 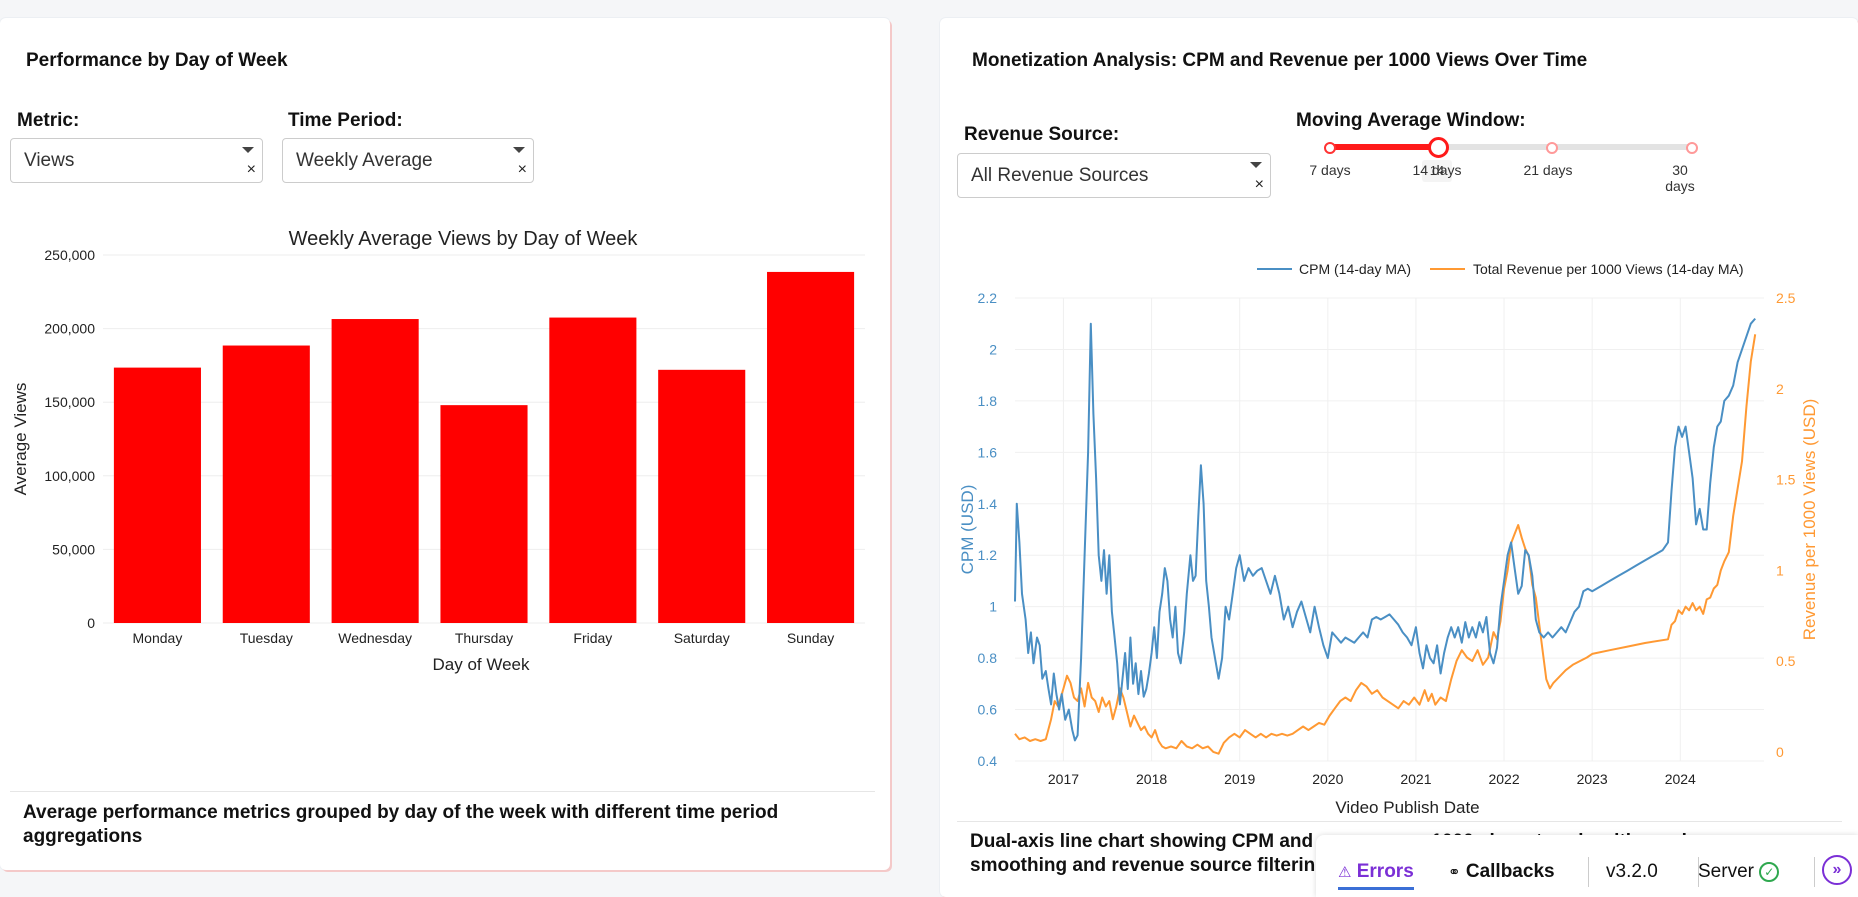 What do you see at coordinates (375, 638) in the screenshot?
I see `x-tick-label: Wednesday` at bounding box center [375, 638].